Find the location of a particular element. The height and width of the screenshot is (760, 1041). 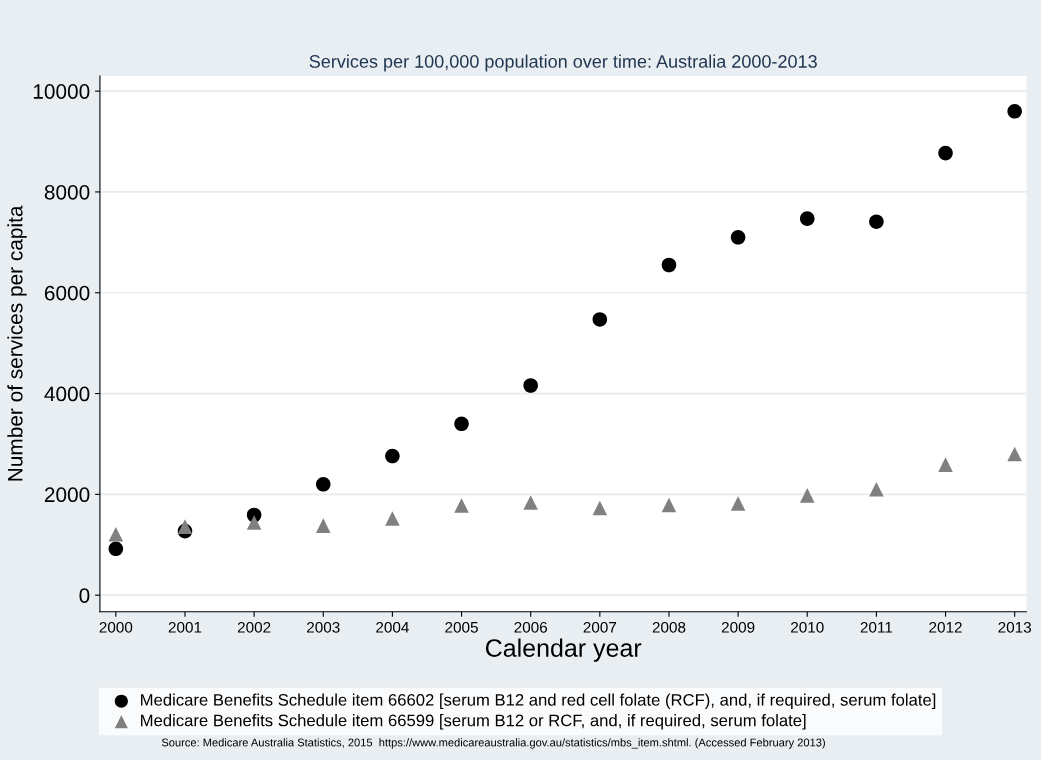

x-tick-label: 2007 is located at coordinates (600, 627).